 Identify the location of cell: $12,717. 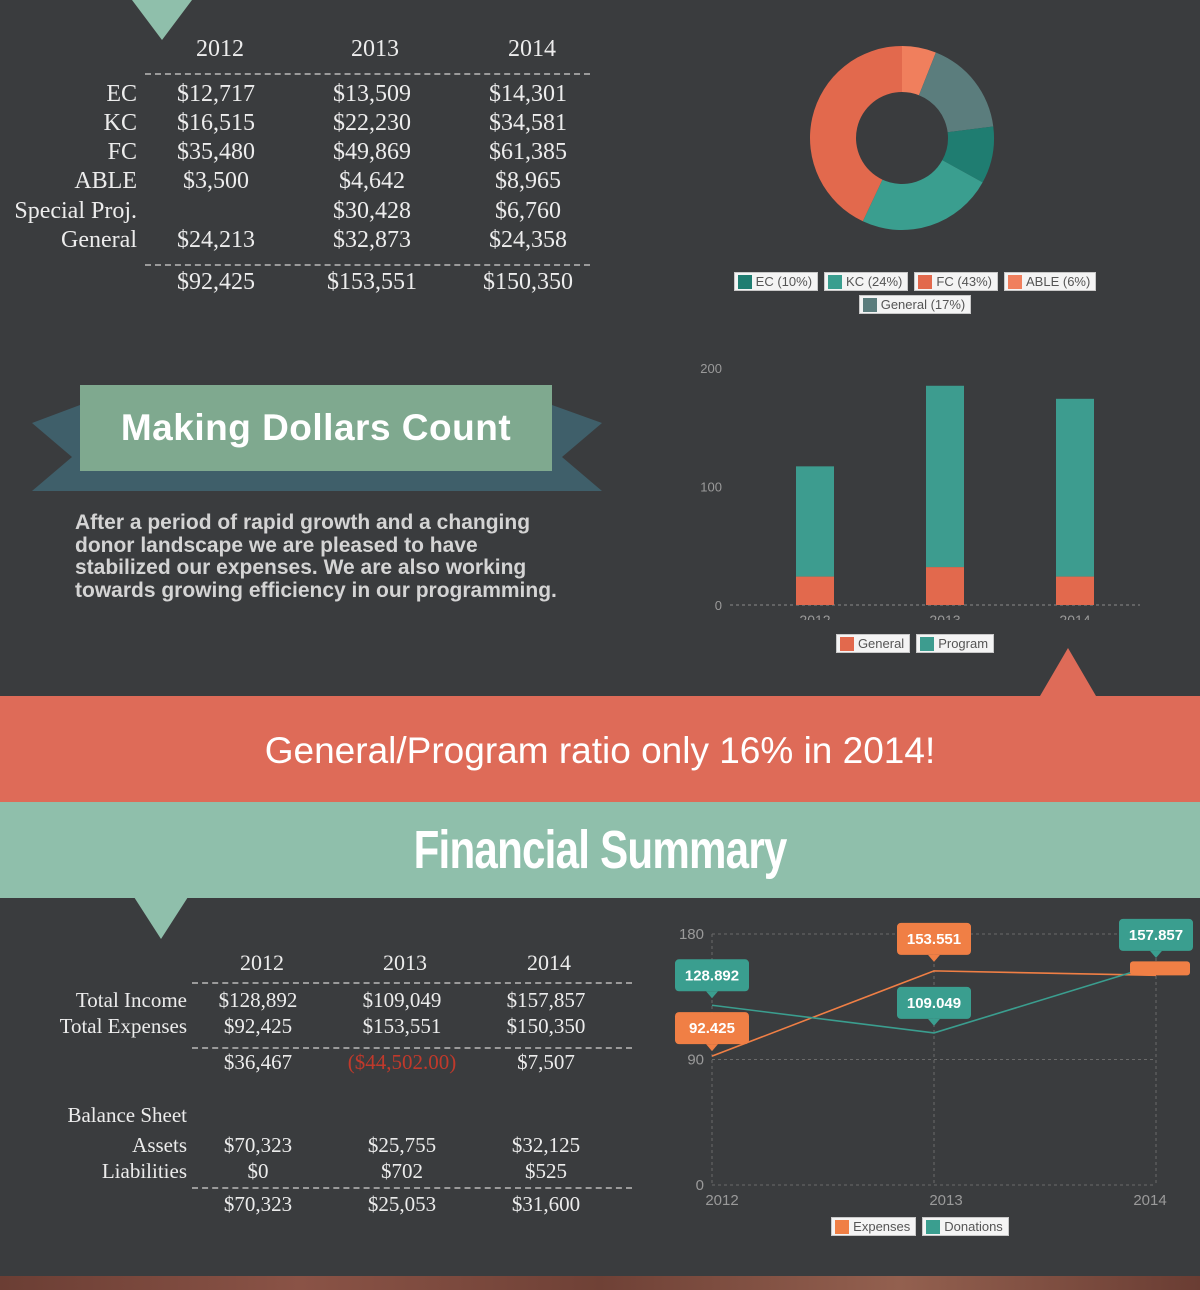
(216, 94).